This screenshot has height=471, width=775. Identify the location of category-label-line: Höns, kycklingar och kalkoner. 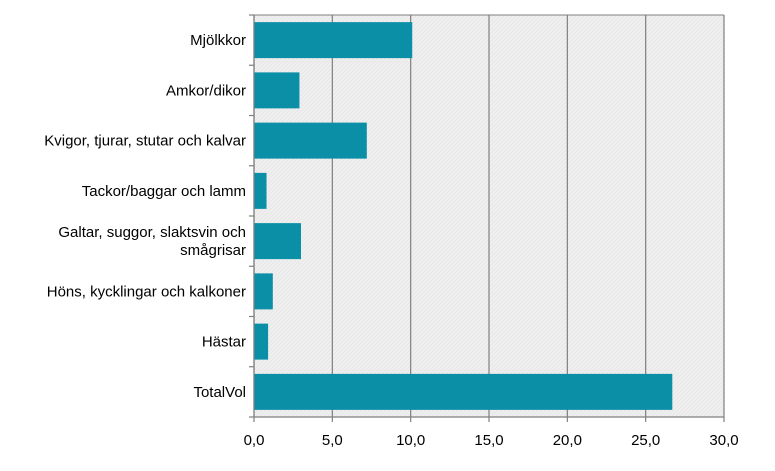
(146, 291).